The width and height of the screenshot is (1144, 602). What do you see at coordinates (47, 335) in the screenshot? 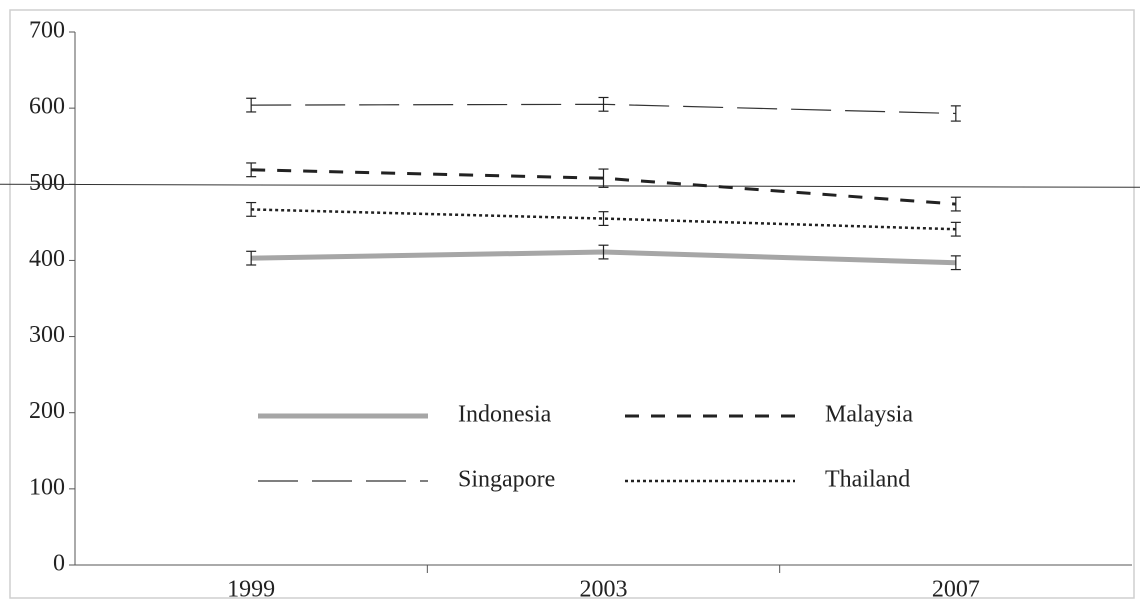
I see `y-tick-label: 300` at bounding box center [47, 335].